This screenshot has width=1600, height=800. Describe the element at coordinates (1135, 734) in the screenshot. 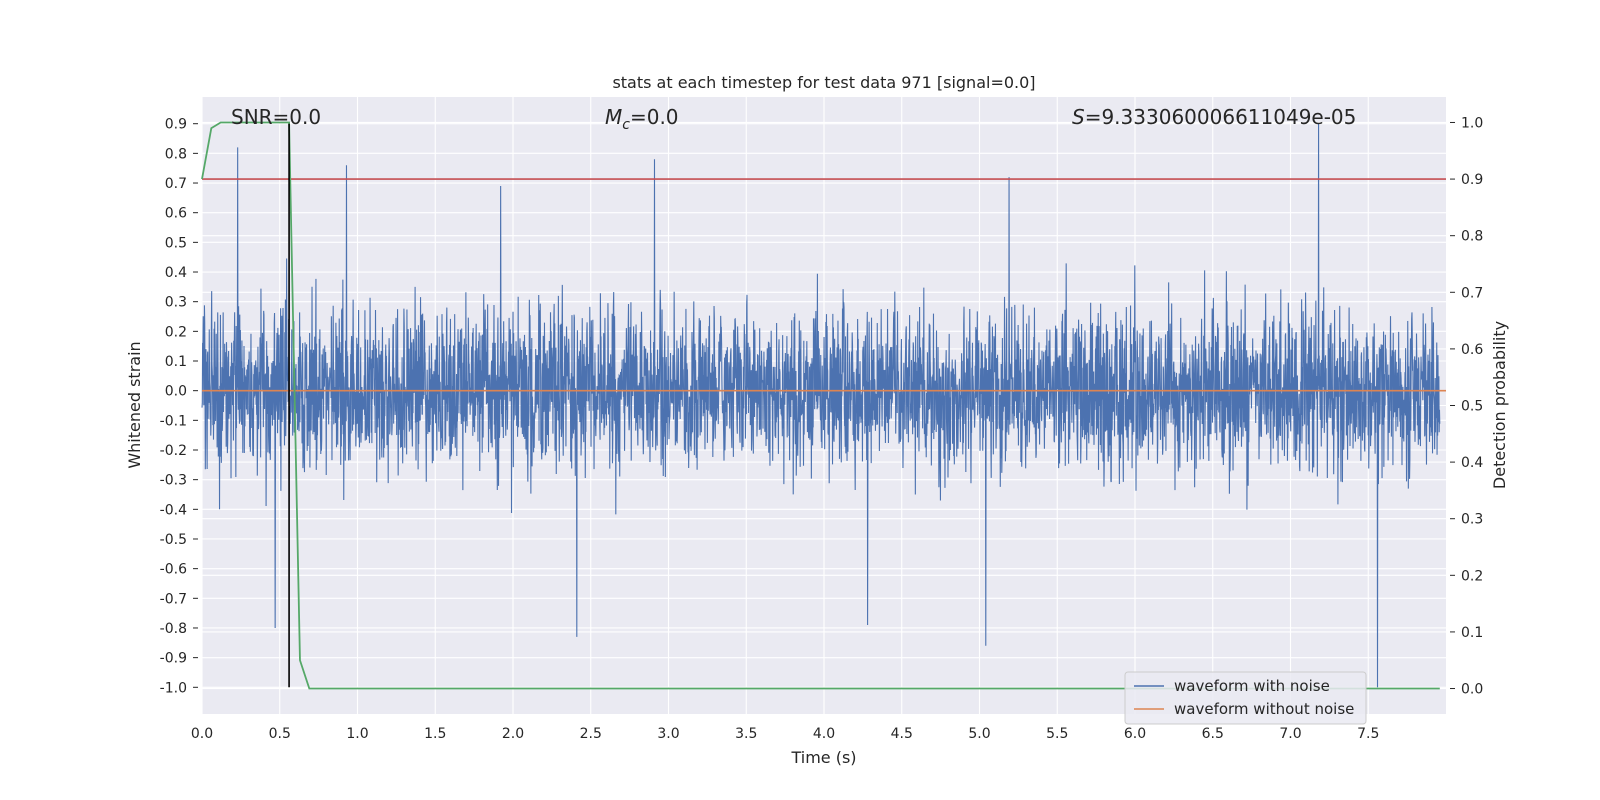

I see `x-tick-label: 6.0` at that location.